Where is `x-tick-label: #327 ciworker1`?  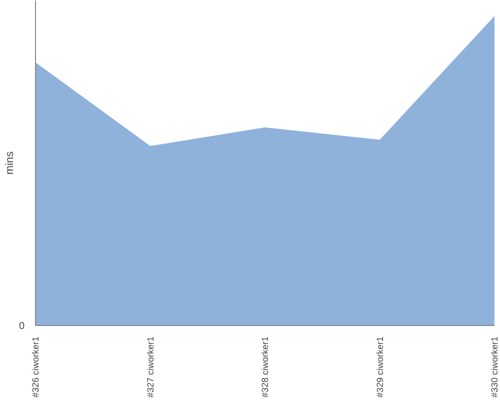
x-tick-label: #327 ciworker1 is located at coordinates (150, 367).